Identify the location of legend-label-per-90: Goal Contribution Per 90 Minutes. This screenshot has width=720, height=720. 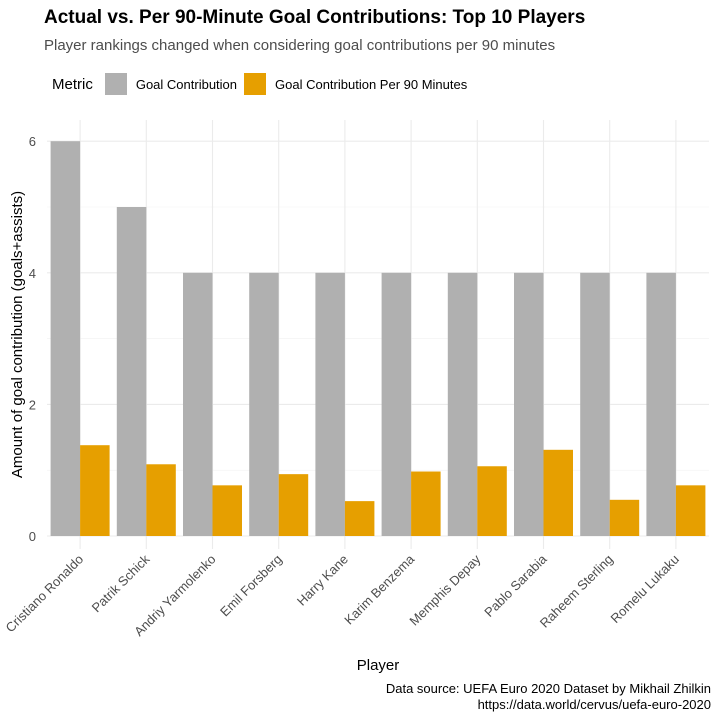
(371, 84).